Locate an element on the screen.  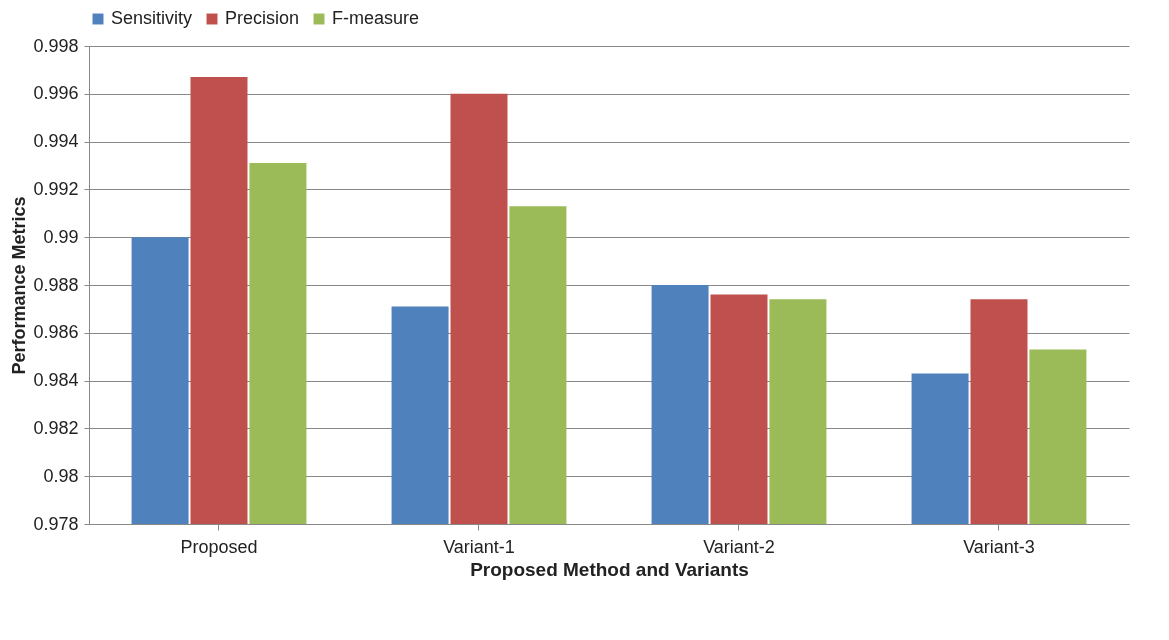
x-tick-label: Variant-2 is located at coordinates (739, 546).